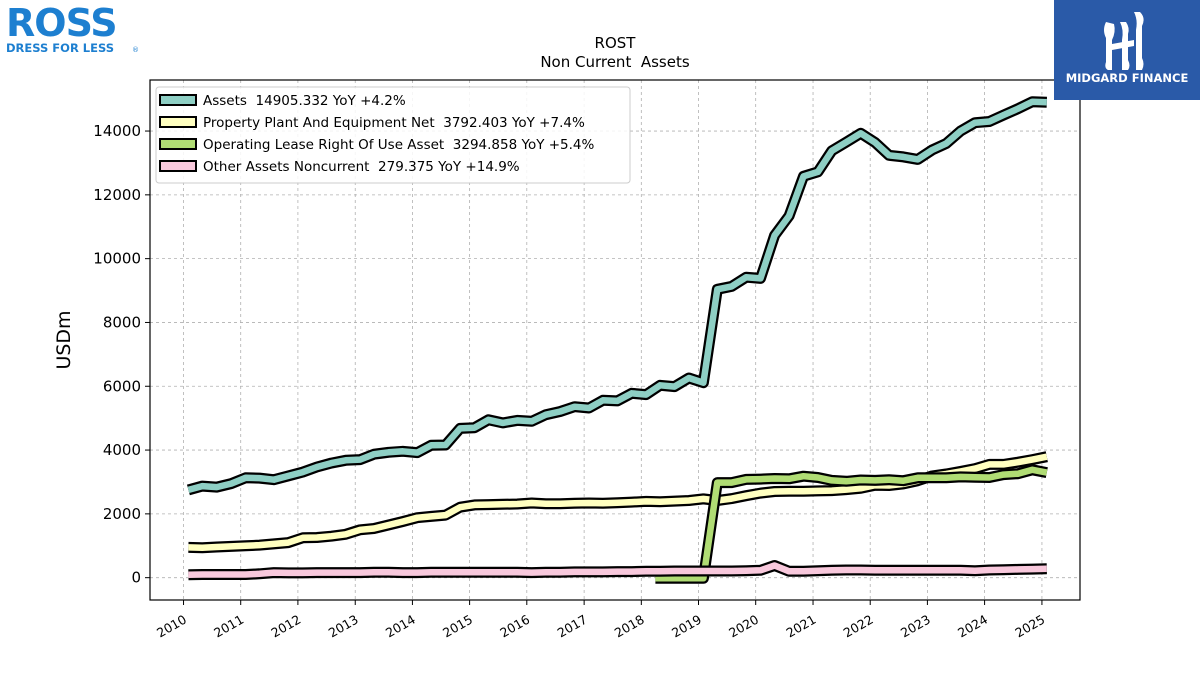 This screenshot has width=1200, height=675. I want to click on x-tick-label: 2011, so click(228, 626).